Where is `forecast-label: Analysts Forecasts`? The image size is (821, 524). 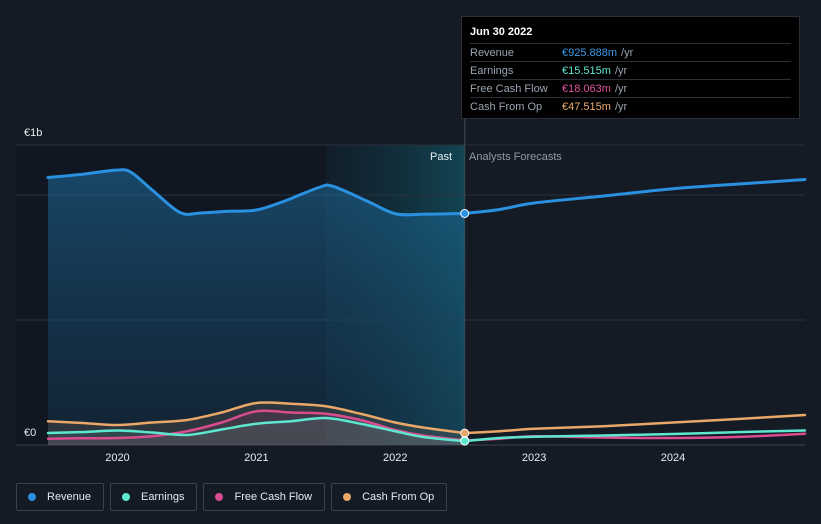 forecast-label: Analysts Forecasts is located at coordinates (515, 157).